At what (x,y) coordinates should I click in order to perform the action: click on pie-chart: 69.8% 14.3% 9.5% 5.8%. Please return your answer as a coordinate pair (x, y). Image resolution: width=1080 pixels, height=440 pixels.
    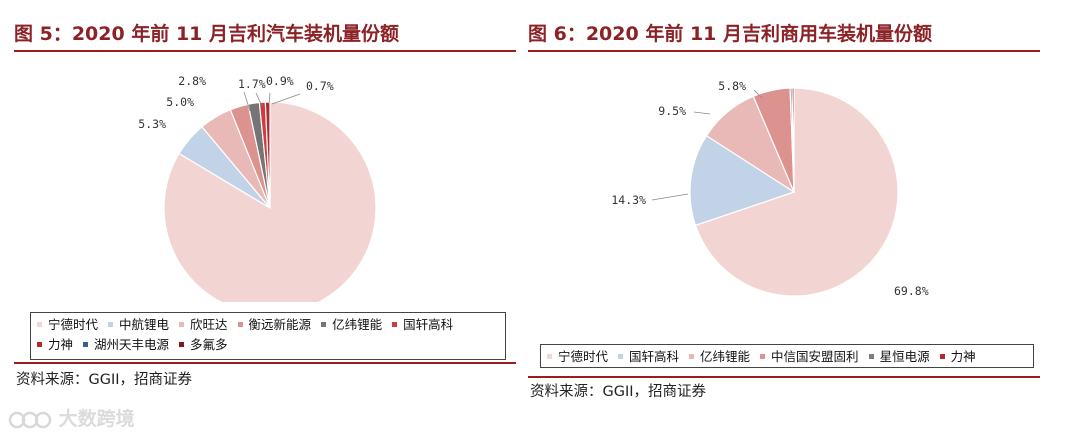
    Looking at the image, I should click on (770, 188).